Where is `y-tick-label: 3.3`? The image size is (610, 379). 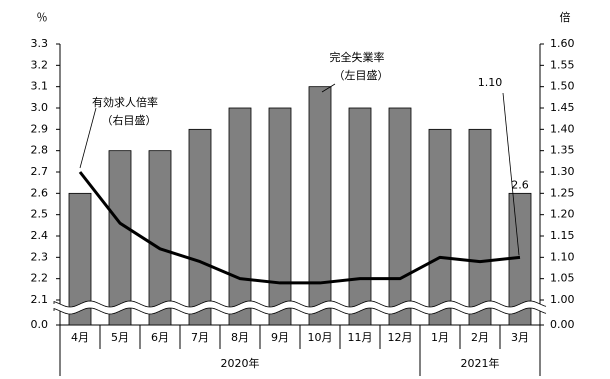 y-tick-label: 3.3 is located at coordinates (40, 43).